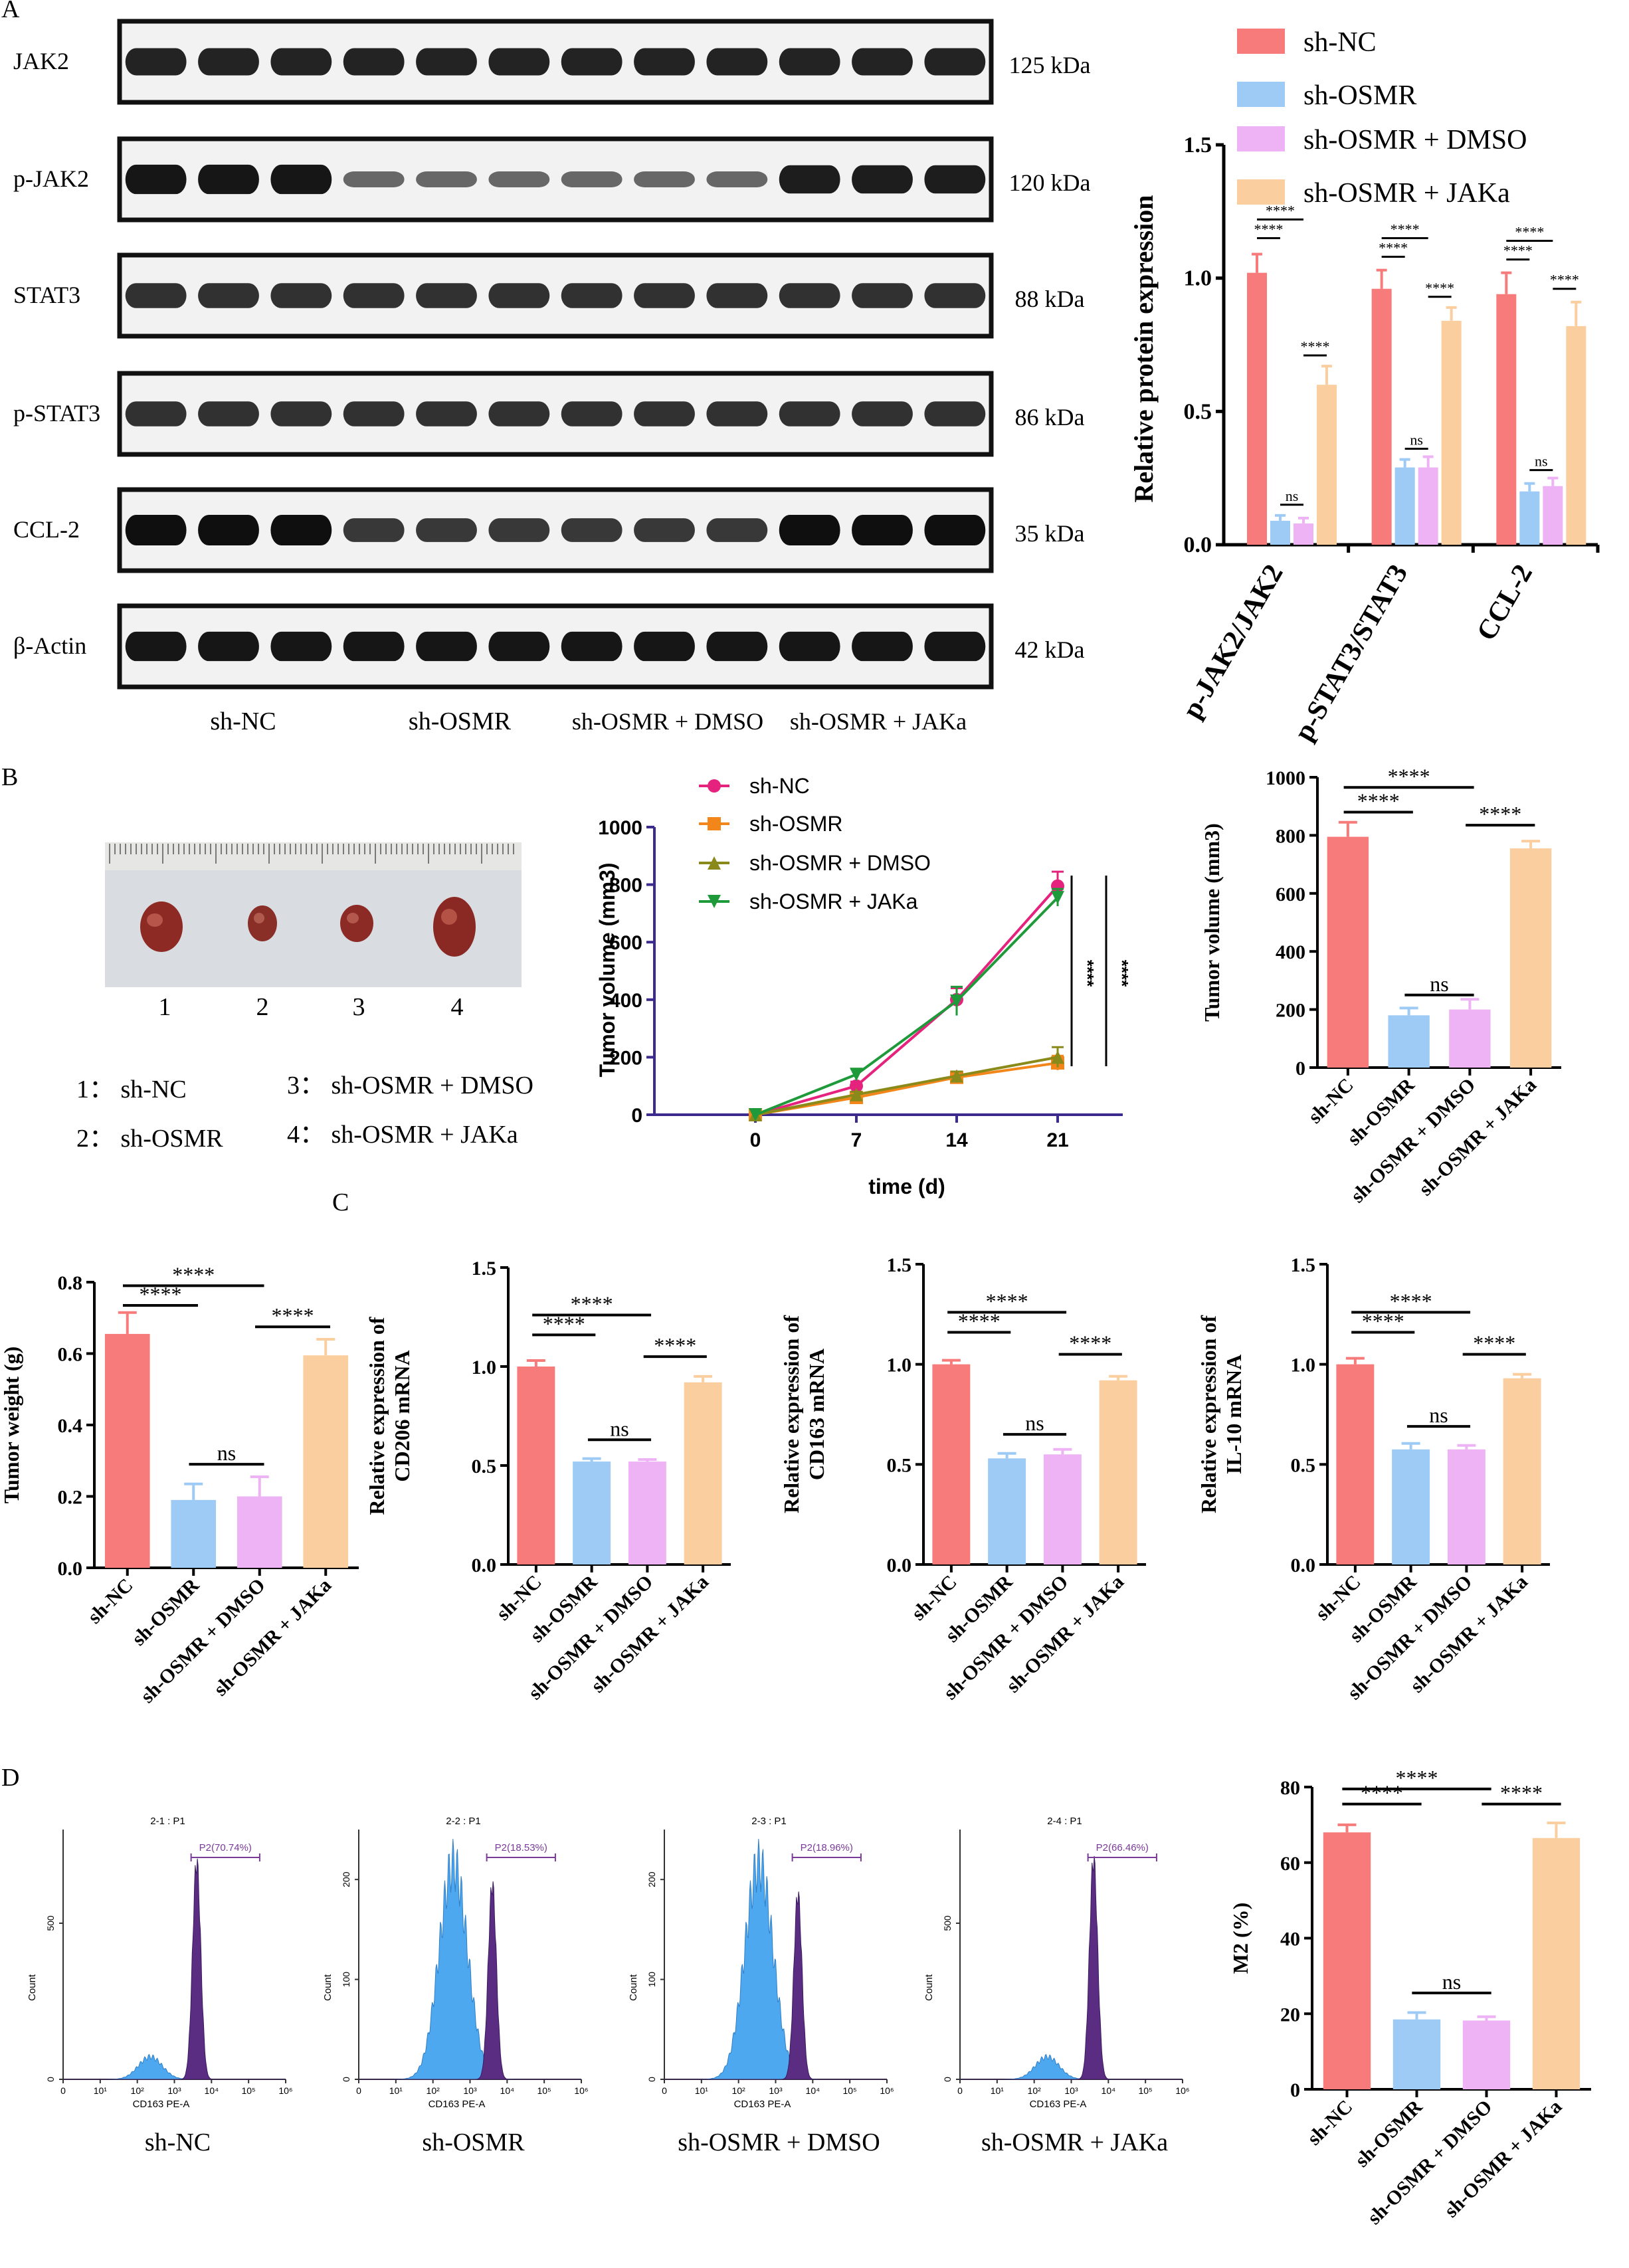  Describe the element at coordinates (1351, 652) in the screenshot. I see `x-category-label: p-STAT3/STAT3` at that location.